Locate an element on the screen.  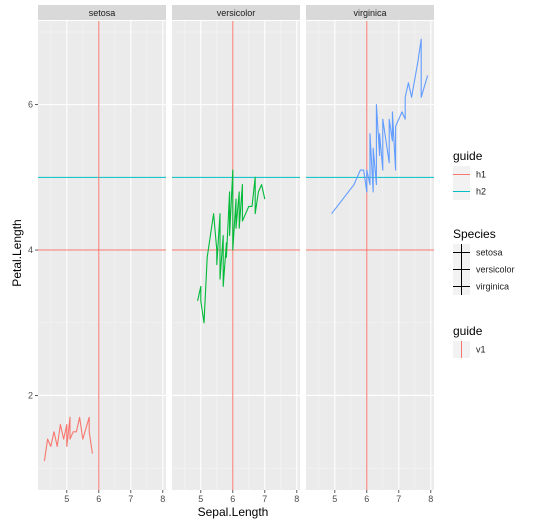
facet-strip-label: setosa is located at coordinates (102, 13).